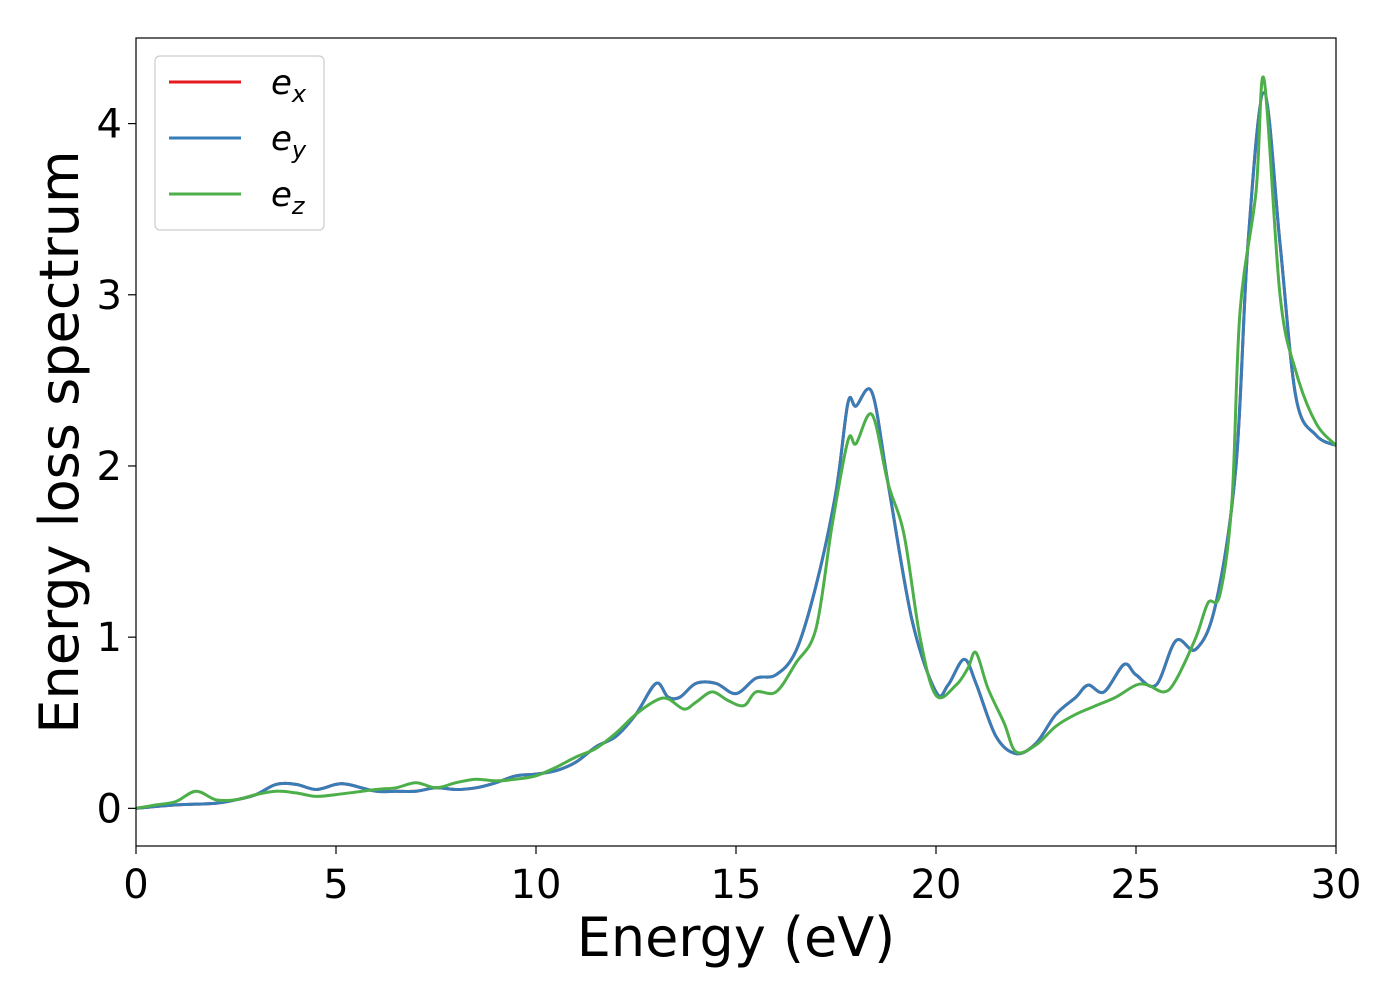 Image resolution: width=1400 pixels, height=1005 pixels. Describe the element at coordinates (109, 638) in the screenshot. I see `y-tick-label: 1` at that location.